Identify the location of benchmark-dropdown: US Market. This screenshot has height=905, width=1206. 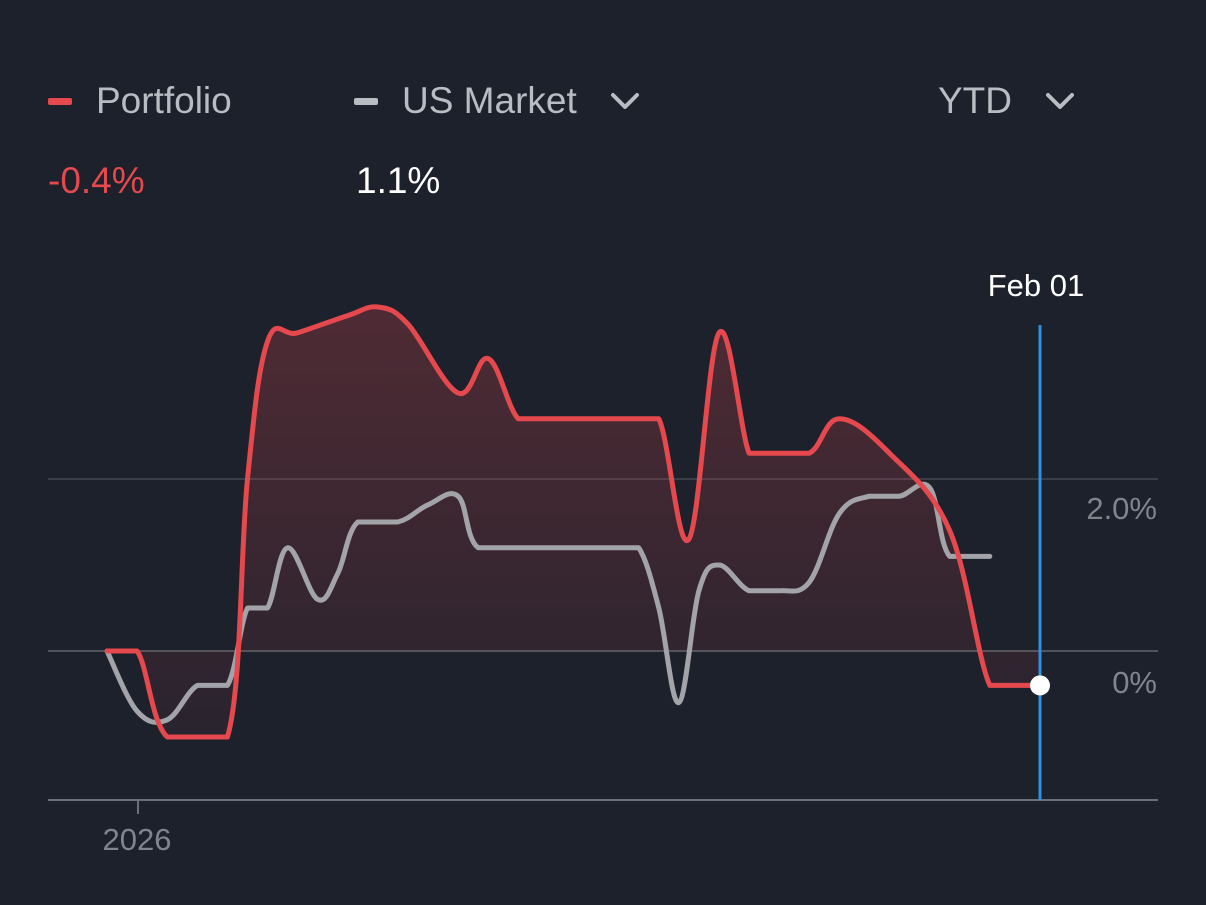
(497, 101).